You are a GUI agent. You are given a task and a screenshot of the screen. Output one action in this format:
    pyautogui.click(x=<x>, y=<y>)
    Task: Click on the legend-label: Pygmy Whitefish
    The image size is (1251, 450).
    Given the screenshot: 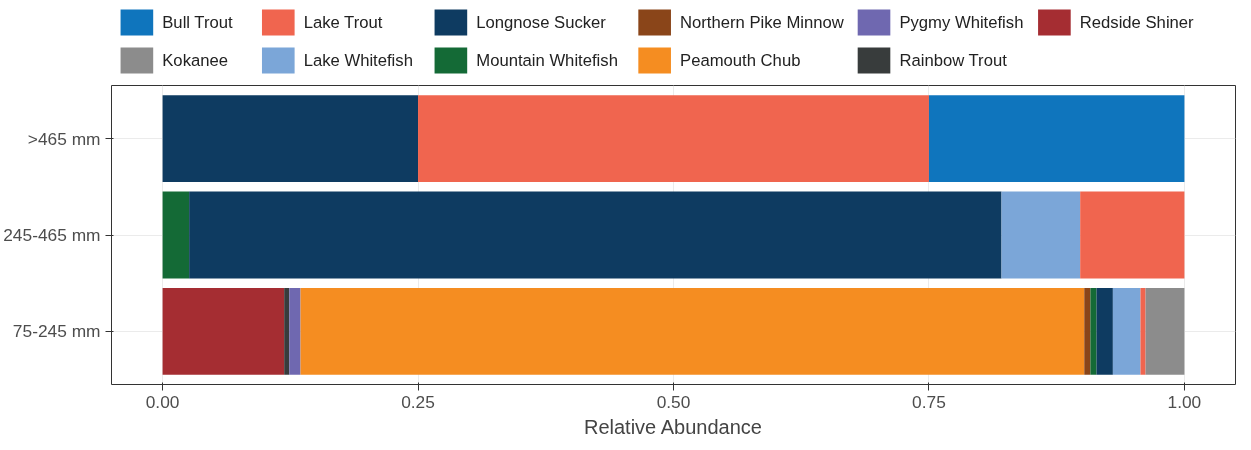 What is the action you would take?
    pyautogui.click(x=961, y=22)
    